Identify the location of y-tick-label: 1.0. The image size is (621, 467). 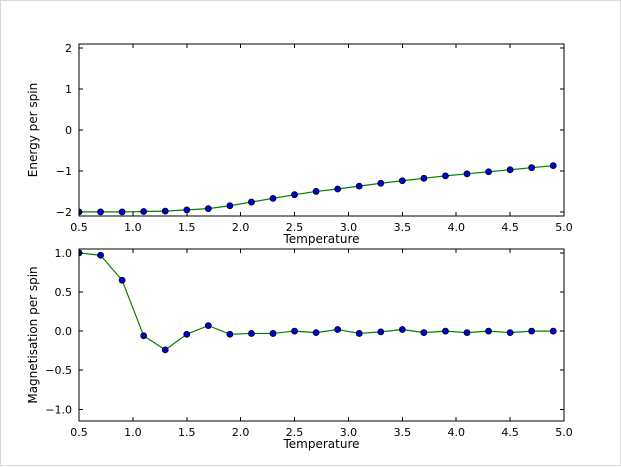
(64, 253).